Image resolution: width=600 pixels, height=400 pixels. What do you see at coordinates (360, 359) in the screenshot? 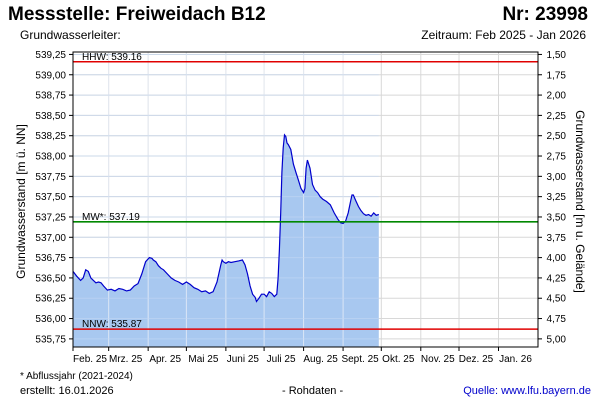
I see `x-tick-label: Sept. 25` at bounding box center [360, 359].